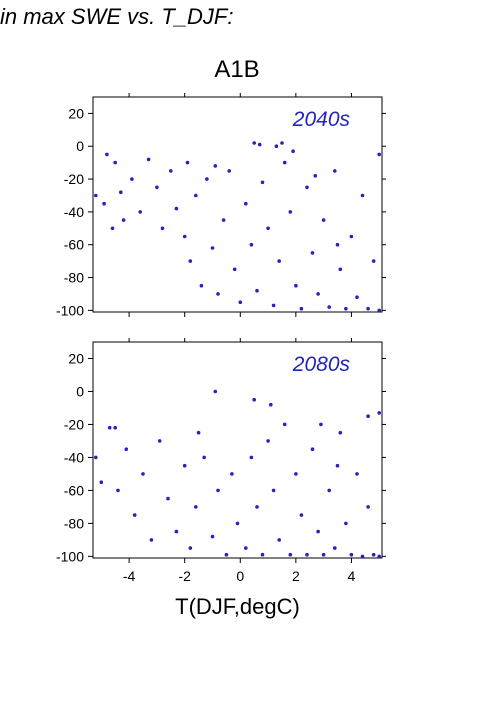 The height and width of the screenshot is (709, 501). Describe the element at coordinates (129, 576) in the screenshot. I see `x-tick-label: -4` at that location.